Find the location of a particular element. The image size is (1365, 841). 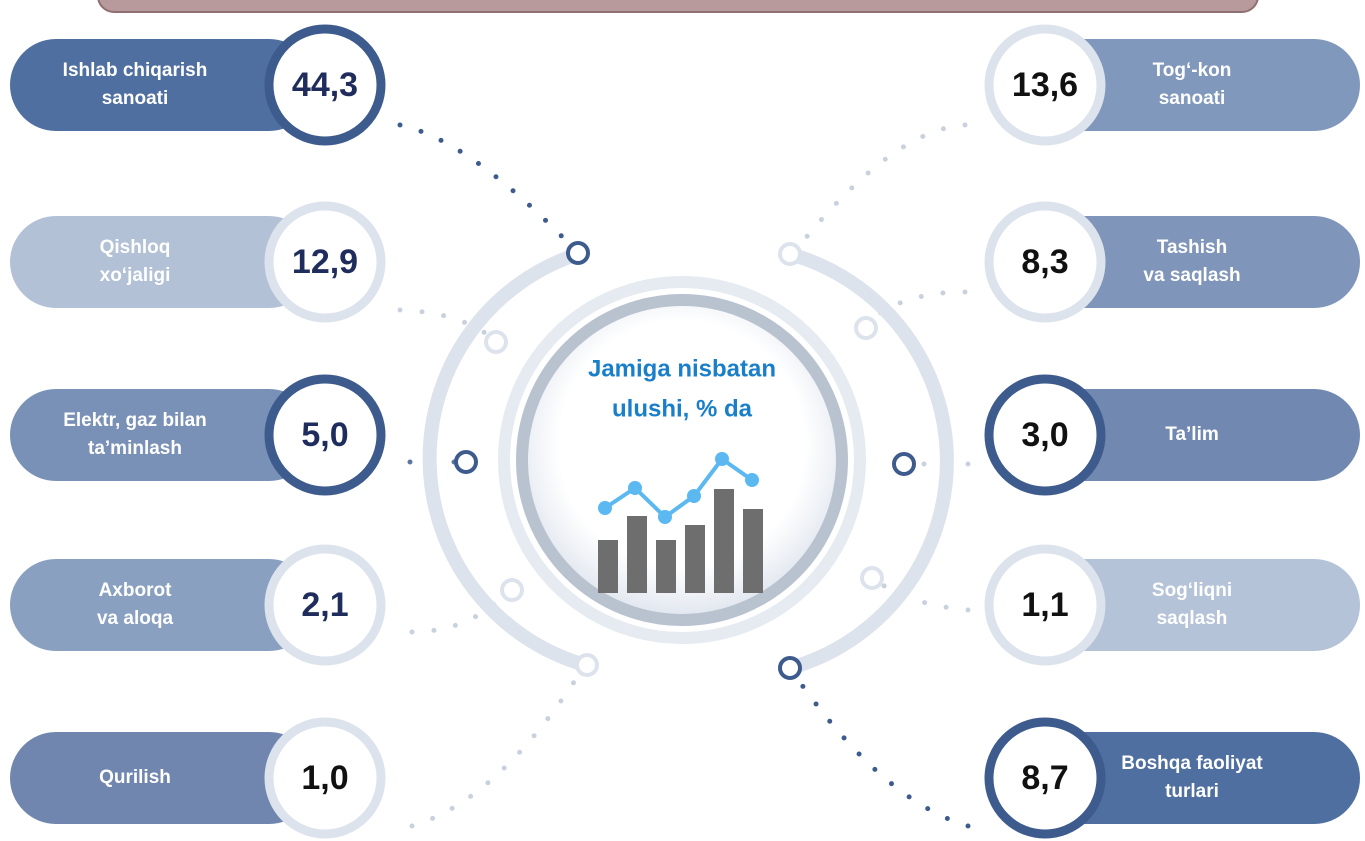

center-title: Jamiga nisbatan is located at coordinates (682, 368).